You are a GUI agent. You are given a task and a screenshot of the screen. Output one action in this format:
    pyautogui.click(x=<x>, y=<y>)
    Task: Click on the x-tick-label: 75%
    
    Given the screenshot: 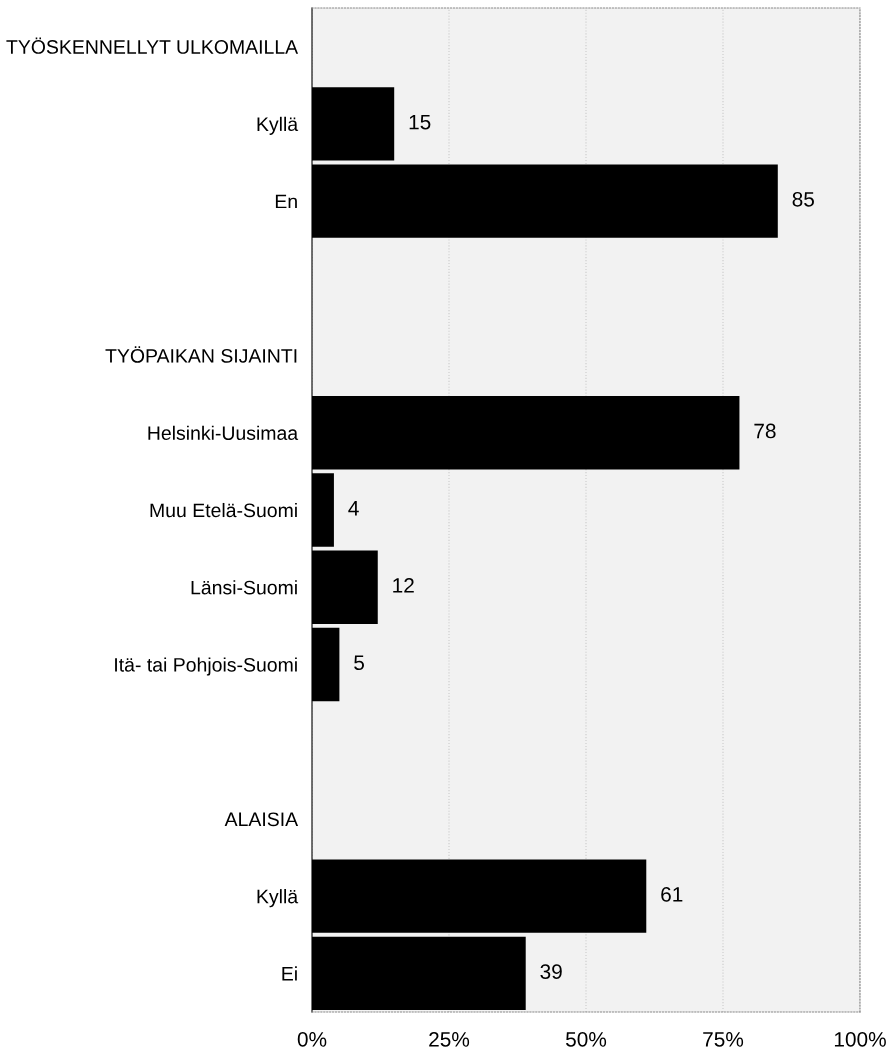 What is the action you would take?
    pyautogui.click(x=723, y=1039)
    